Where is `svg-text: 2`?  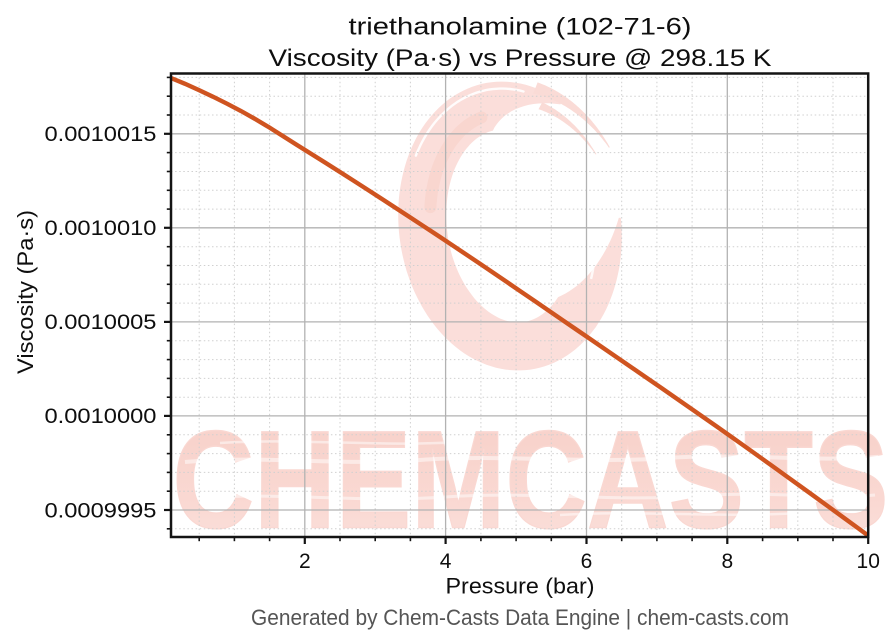
svg-text: 2 is located at coordinates (305, 561).